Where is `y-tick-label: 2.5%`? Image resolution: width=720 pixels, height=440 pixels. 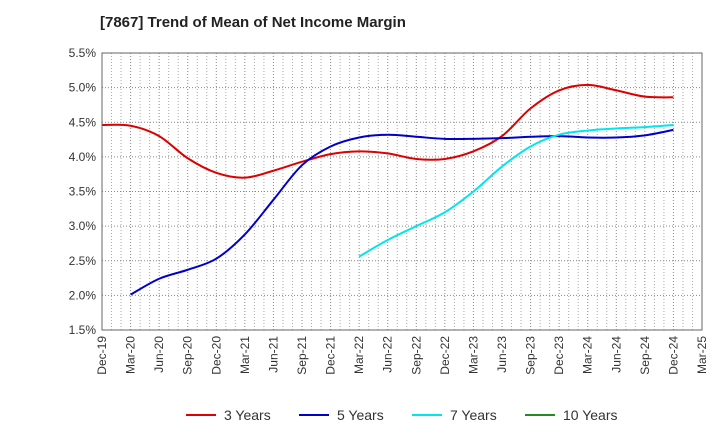 y-tick-label: 2.5% is located at coordinates (83, 261).